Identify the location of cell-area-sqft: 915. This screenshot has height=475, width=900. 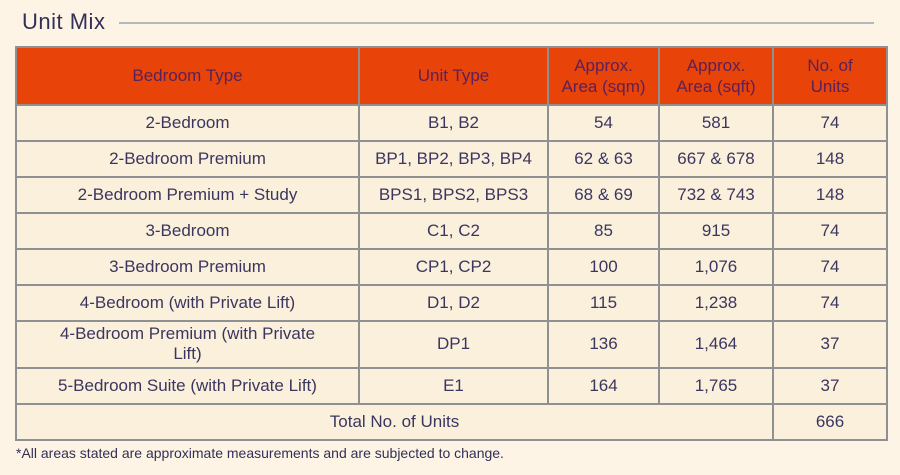
(716, 231).